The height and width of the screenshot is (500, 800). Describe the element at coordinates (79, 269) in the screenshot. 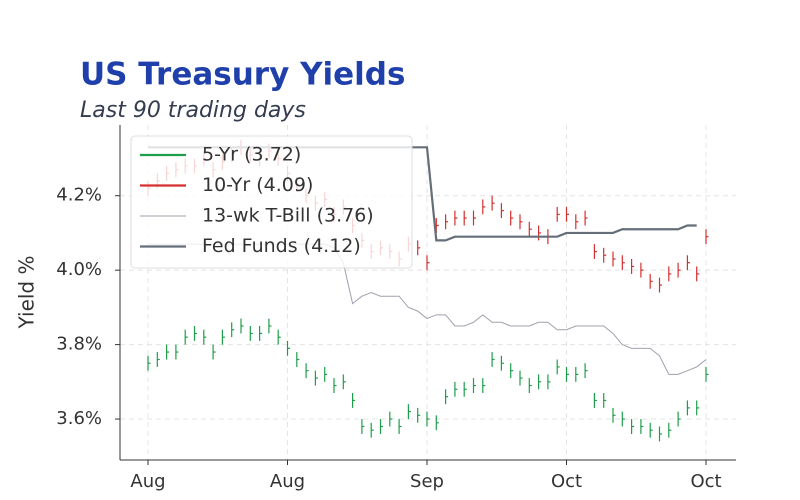

I see `y-tick-label: 4.0%` at that location.